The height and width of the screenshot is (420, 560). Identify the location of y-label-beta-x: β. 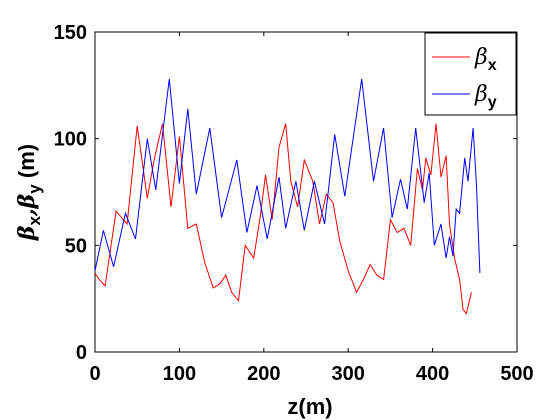
(27, 233).